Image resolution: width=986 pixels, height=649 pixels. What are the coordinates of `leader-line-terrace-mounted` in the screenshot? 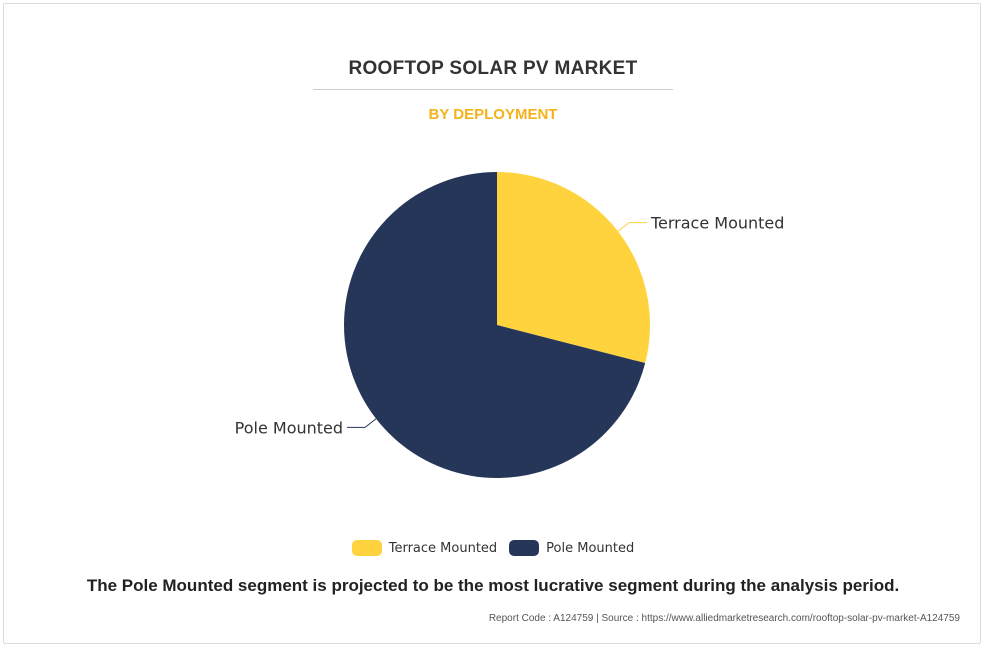 It's located at (632, 227).